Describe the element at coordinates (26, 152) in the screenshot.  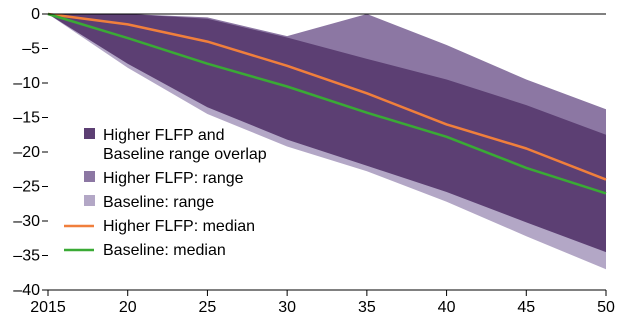
I see `y-tick-label: –20` at that location.